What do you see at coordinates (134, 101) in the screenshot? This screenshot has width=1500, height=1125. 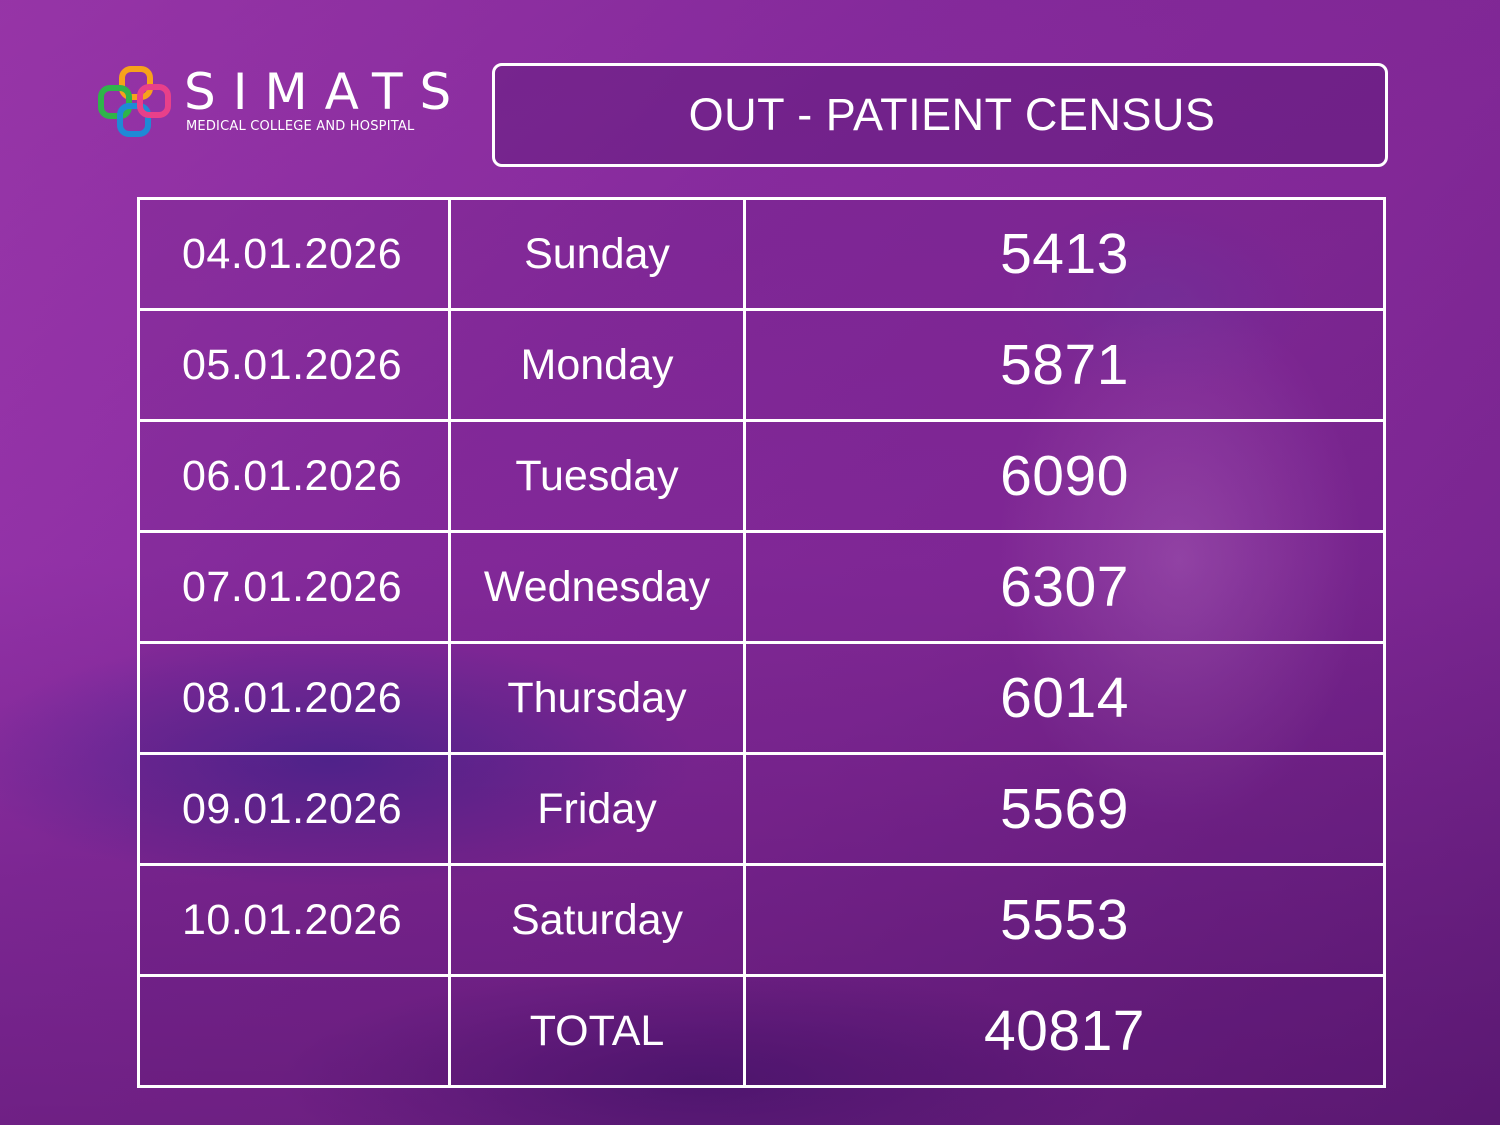 I see `logo-mark-icon` at bounding box center [134, 101].